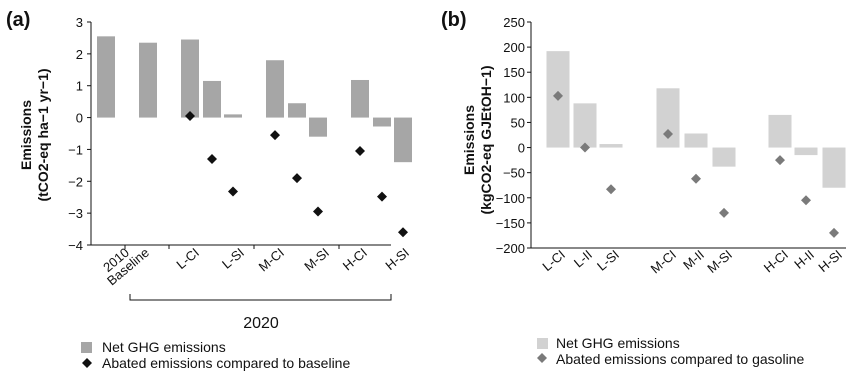 The width and height of the screenshot is (852, 373). What do you see at coordinates (514, 97) in the screenshot?
I see `panel-b-ytick-label: 100` at bounding box center [514, 97].